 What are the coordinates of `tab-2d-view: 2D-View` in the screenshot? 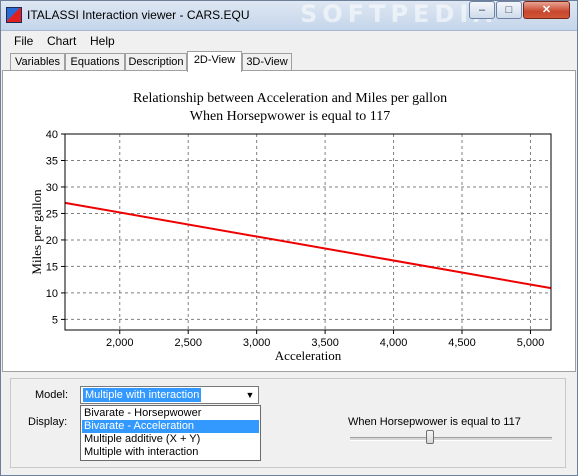 It's located at (214, 61).